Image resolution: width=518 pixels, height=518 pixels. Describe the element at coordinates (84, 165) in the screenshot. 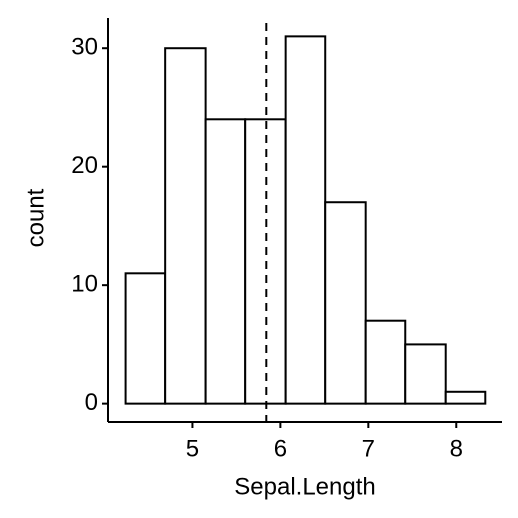

I see `y-tick-label: 20` at that location.